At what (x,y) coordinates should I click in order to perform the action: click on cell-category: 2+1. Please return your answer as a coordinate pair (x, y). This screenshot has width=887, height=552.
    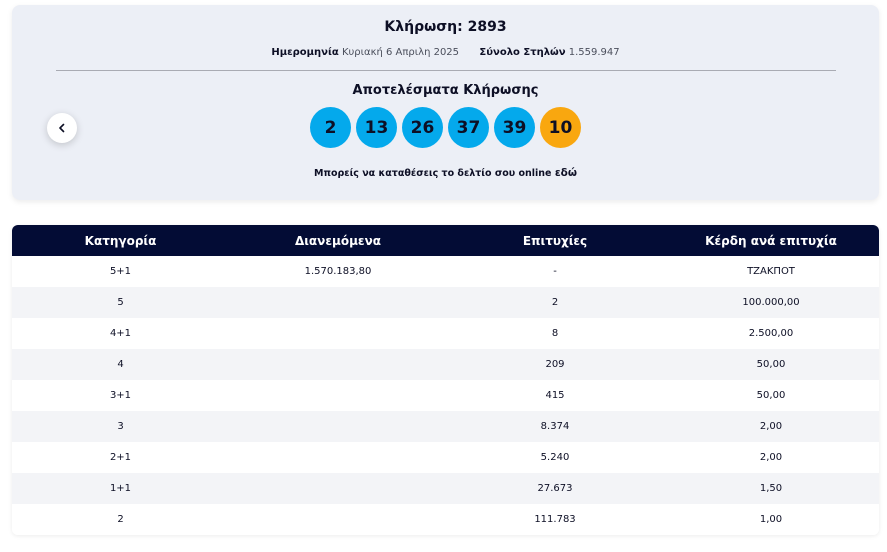
    Looking at the image, I should click on (120, 457).